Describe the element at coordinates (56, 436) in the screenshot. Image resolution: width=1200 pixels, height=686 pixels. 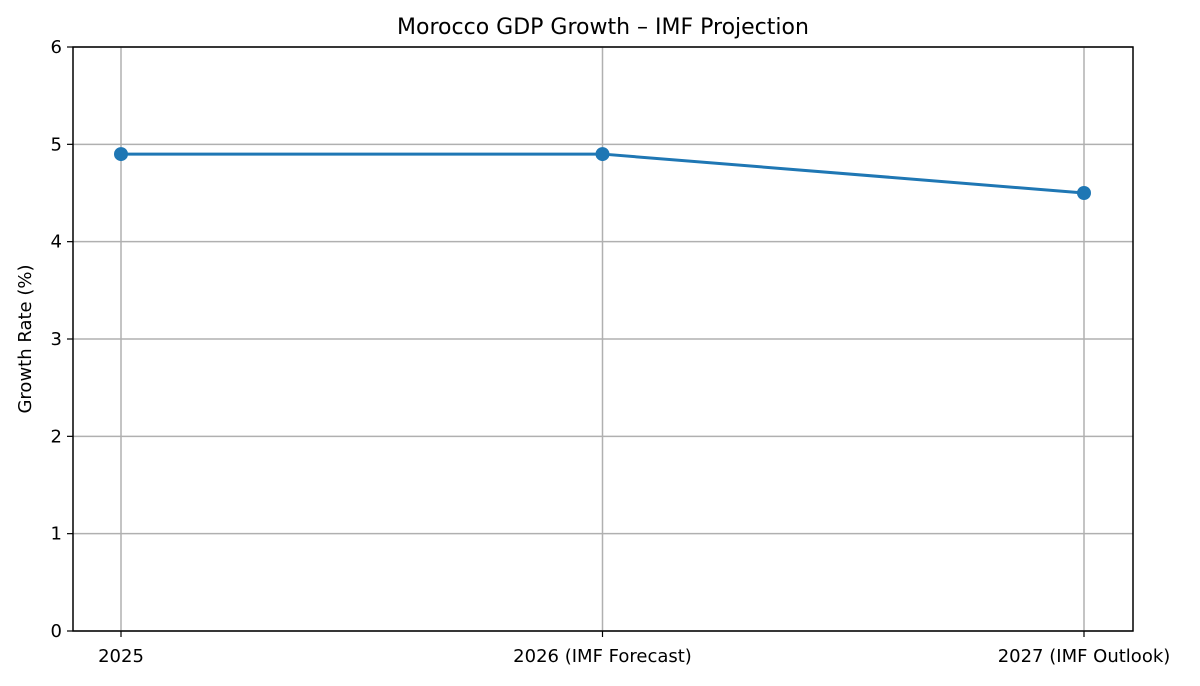
I see `y-tick-label: 2` at that location.